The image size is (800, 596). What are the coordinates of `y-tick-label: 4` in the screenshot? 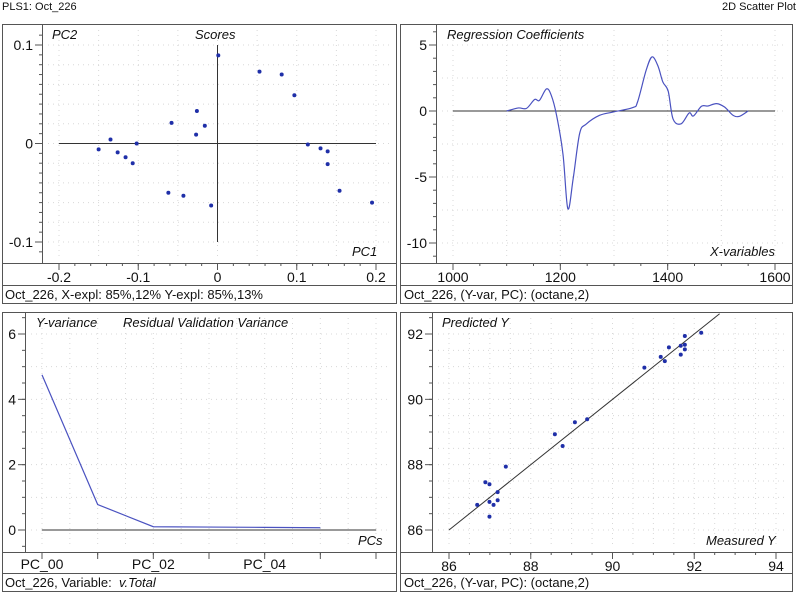 It's located at (12, 399).